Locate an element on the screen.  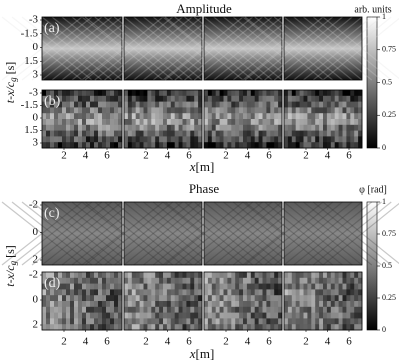
x-tick-label: 6 is located at coordinates (107, 156).